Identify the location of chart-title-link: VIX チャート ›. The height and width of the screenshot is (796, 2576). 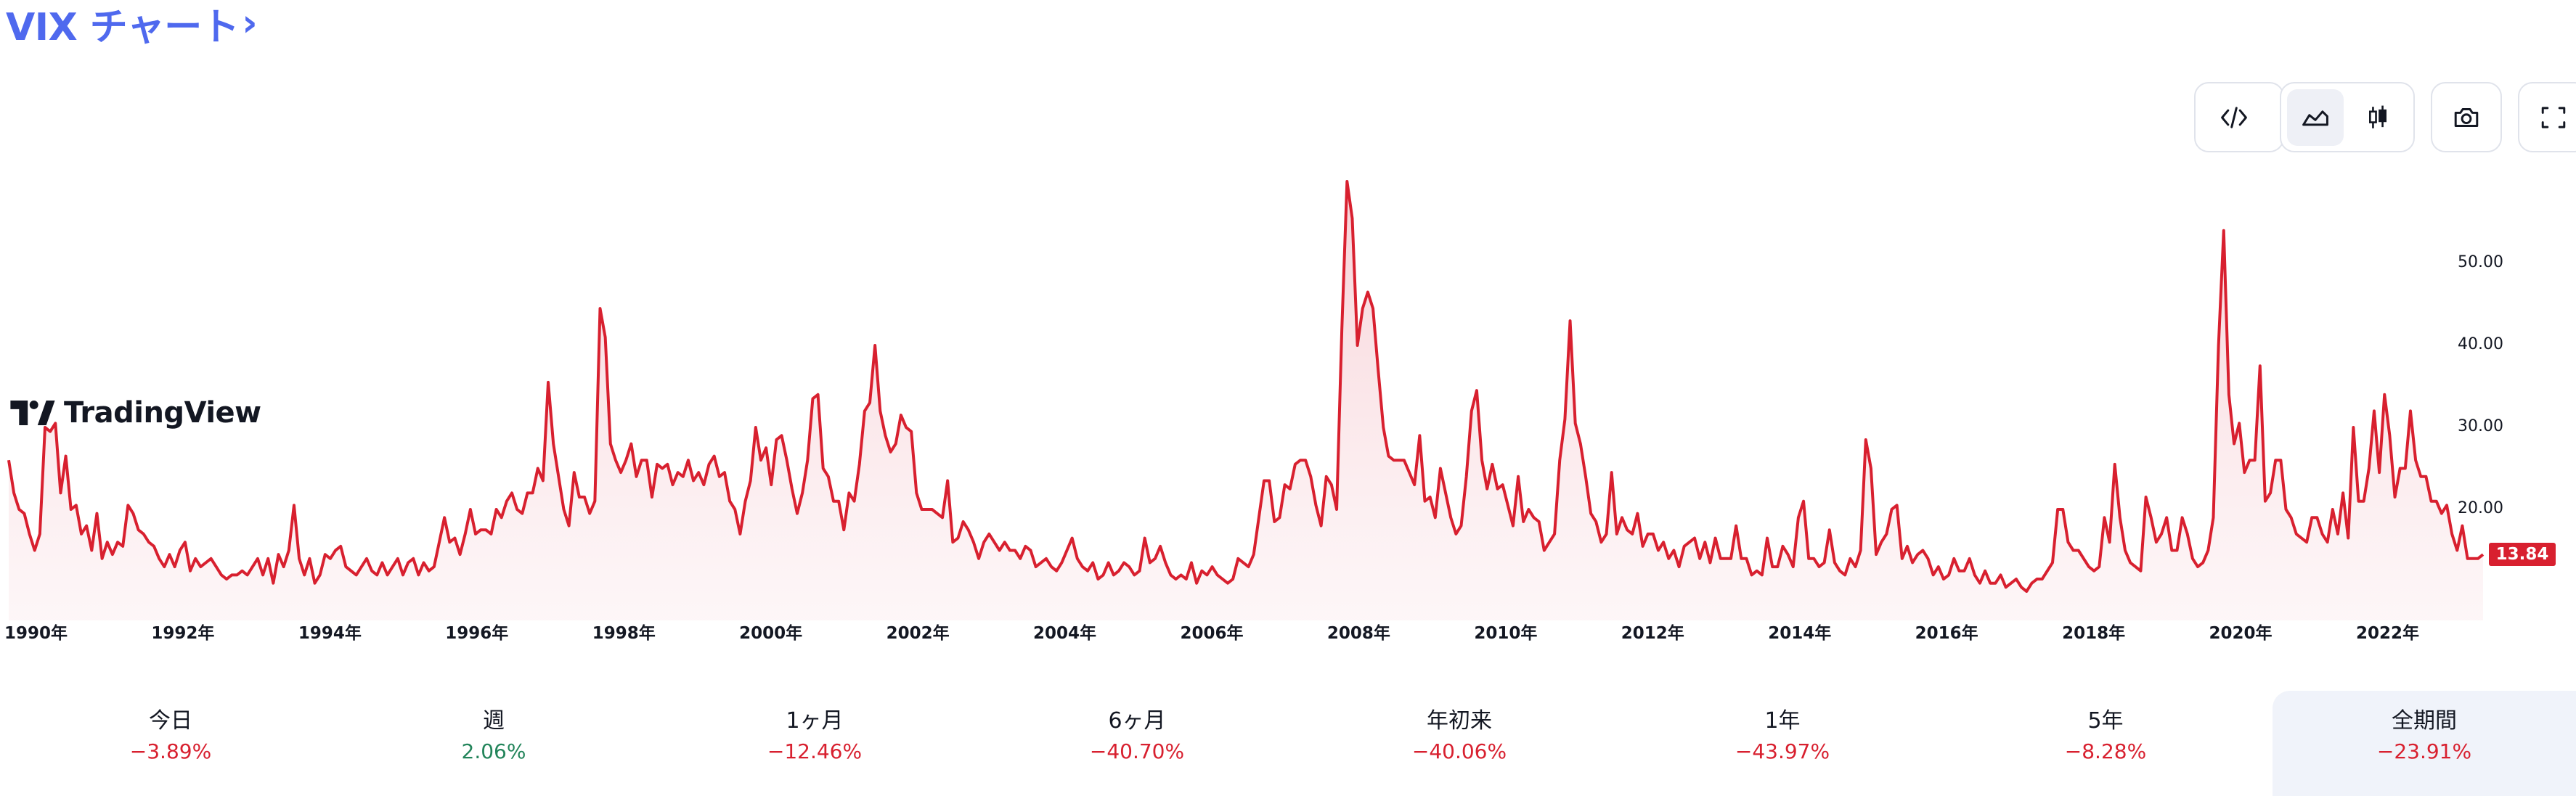
(132, 25).